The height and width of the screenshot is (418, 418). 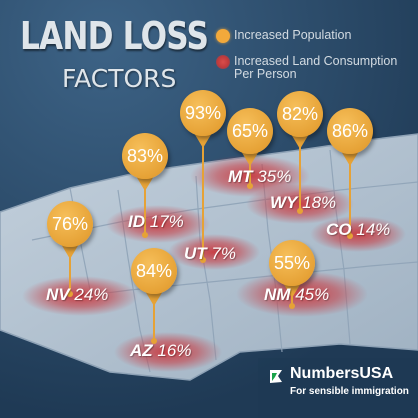 What do you see at coordinates (141, 350) in the screenshot?
I see `state-abbr-az: AZ` at bounding box center [141, 350].